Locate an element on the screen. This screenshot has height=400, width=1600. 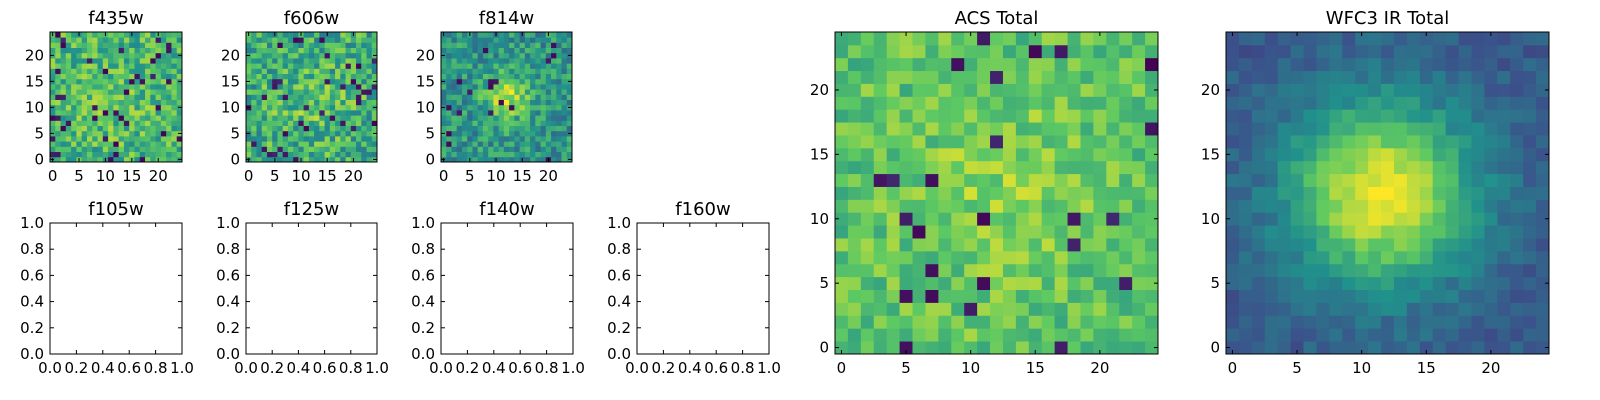
p-f814w-heatmap is located at coordinates (507, 97).